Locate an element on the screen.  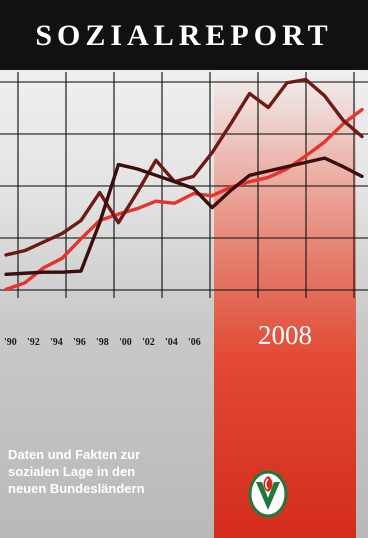
subtitle-line: Daten und Fakten zur is located at coordinates (74, 454).